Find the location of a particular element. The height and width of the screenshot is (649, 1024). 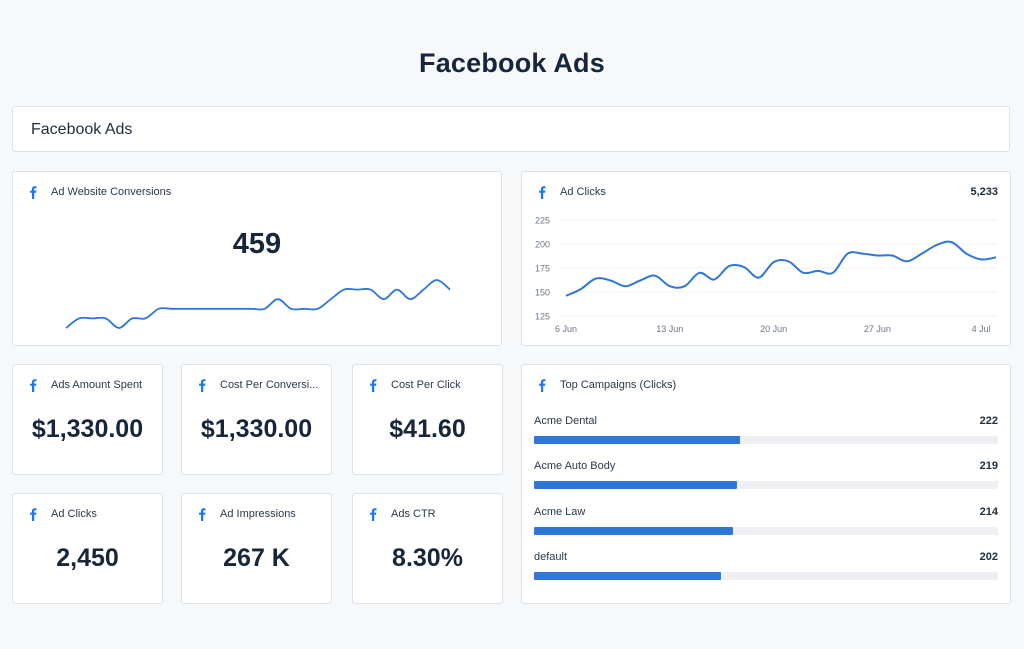

campaign-clicks: 202 is located at coordinates (988, 557).